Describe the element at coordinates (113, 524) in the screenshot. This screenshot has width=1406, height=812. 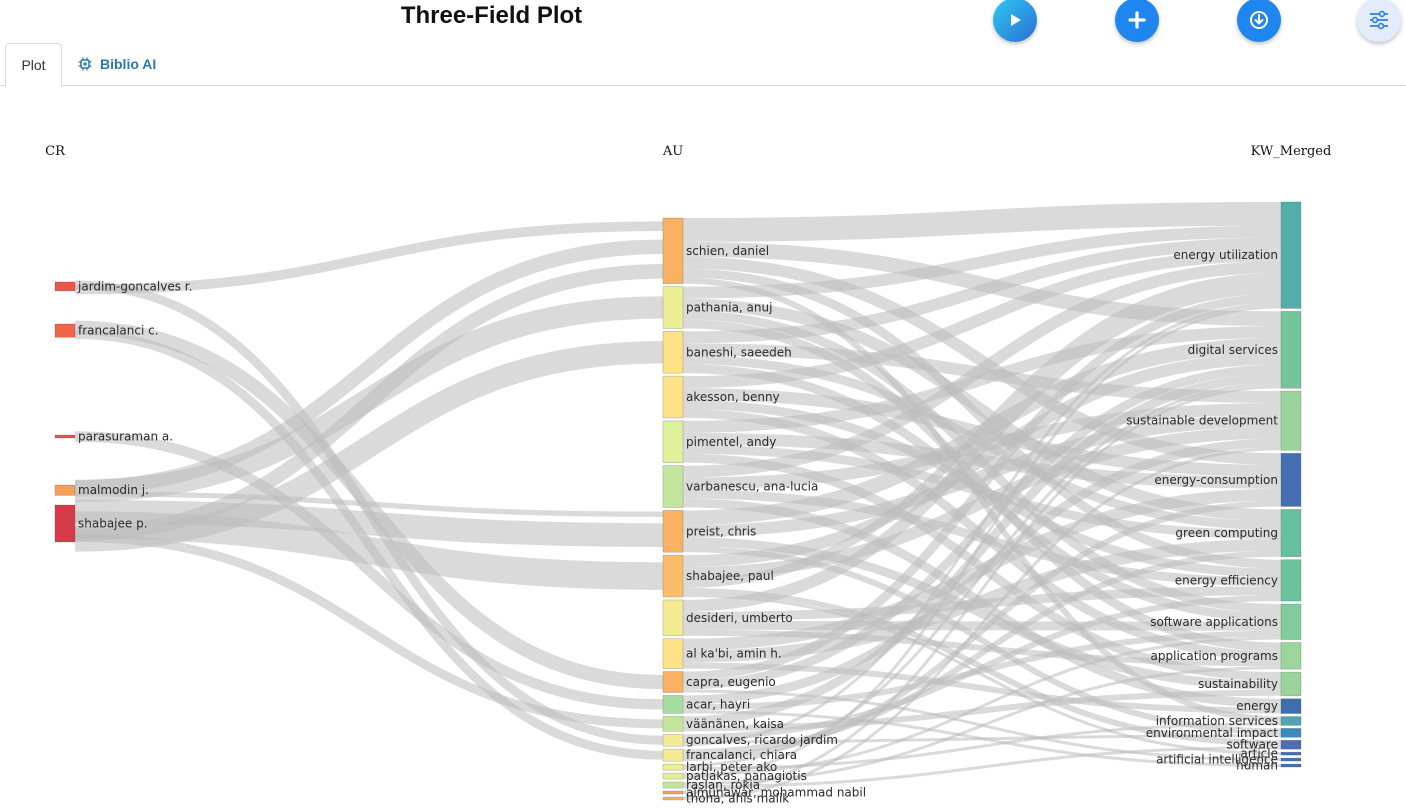
I see `node-label-cr-4: shabajee p.` at that location.